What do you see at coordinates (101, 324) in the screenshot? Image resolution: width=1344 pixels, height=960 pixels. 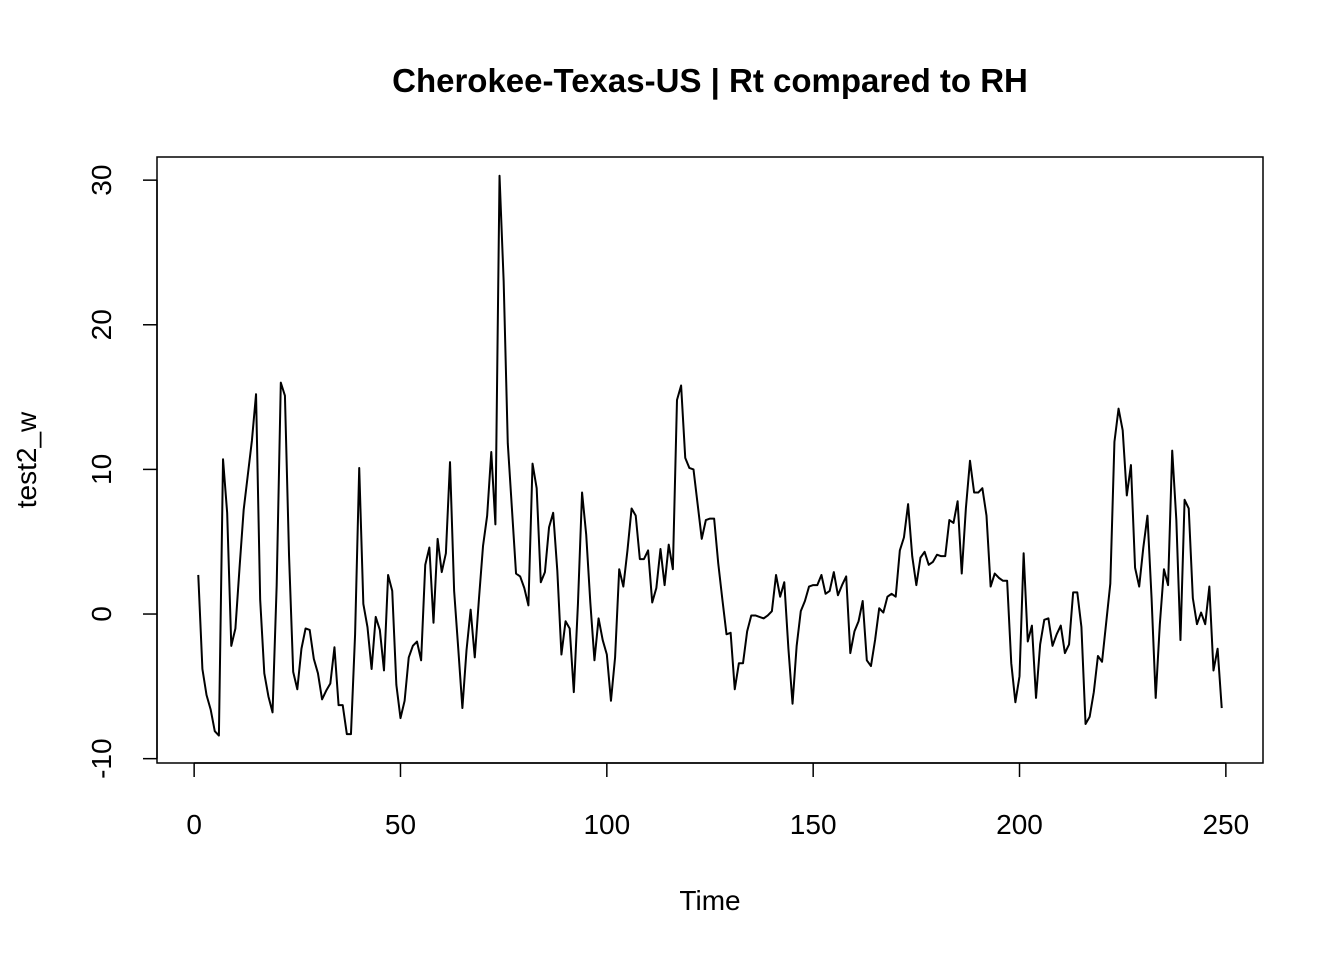 I see `y-tick-label: 20` at bounding box center [101, 324].